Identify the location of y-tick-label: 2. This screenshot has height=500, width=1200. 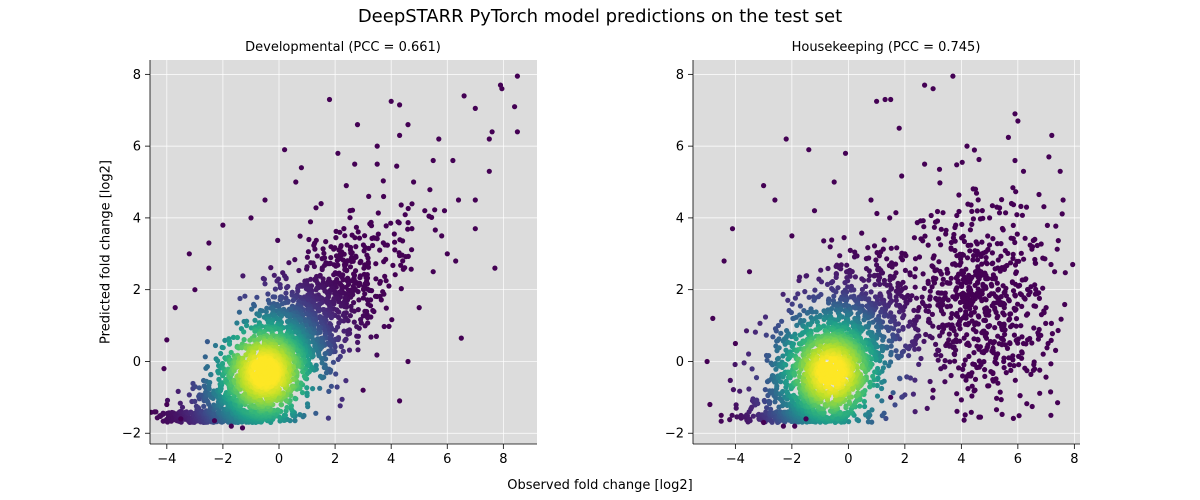
(137, 290).